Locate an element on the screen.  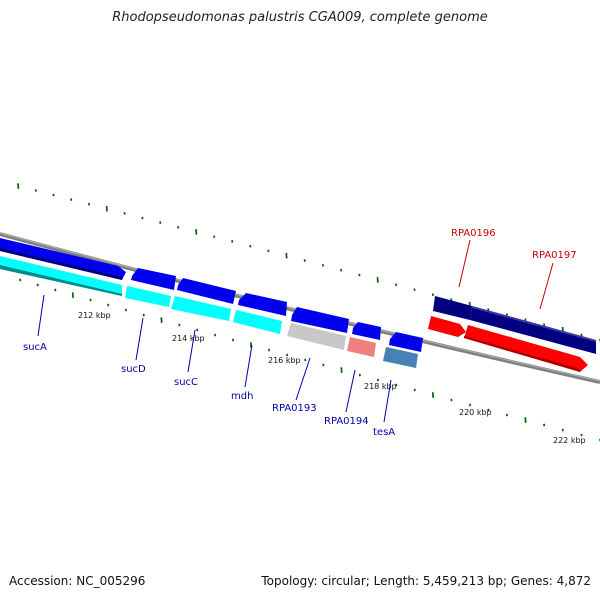
gene-sucD-cds is located at coordinates (148, 296).